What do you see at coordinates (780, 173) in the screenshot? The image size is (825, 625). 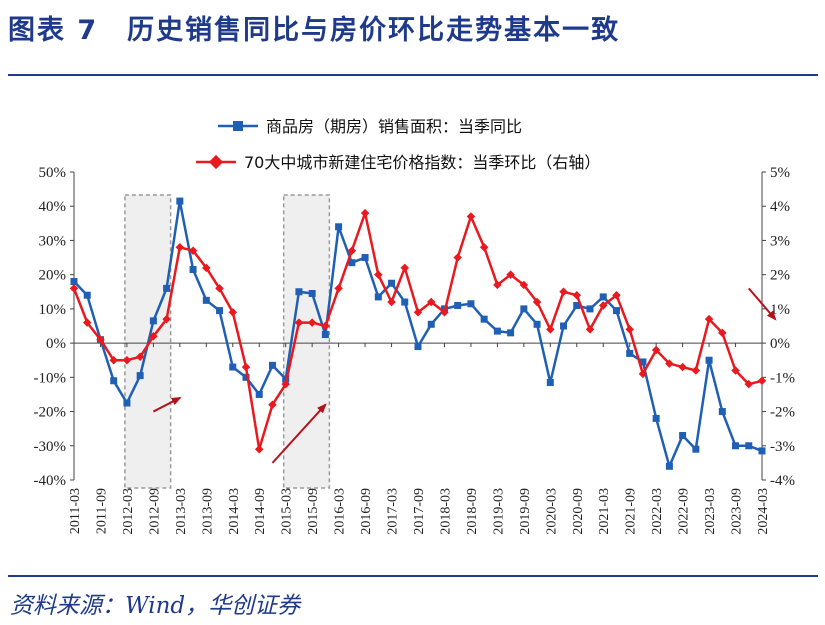 I see `right-tick-label: 5%` at bounding box center [780, 173].